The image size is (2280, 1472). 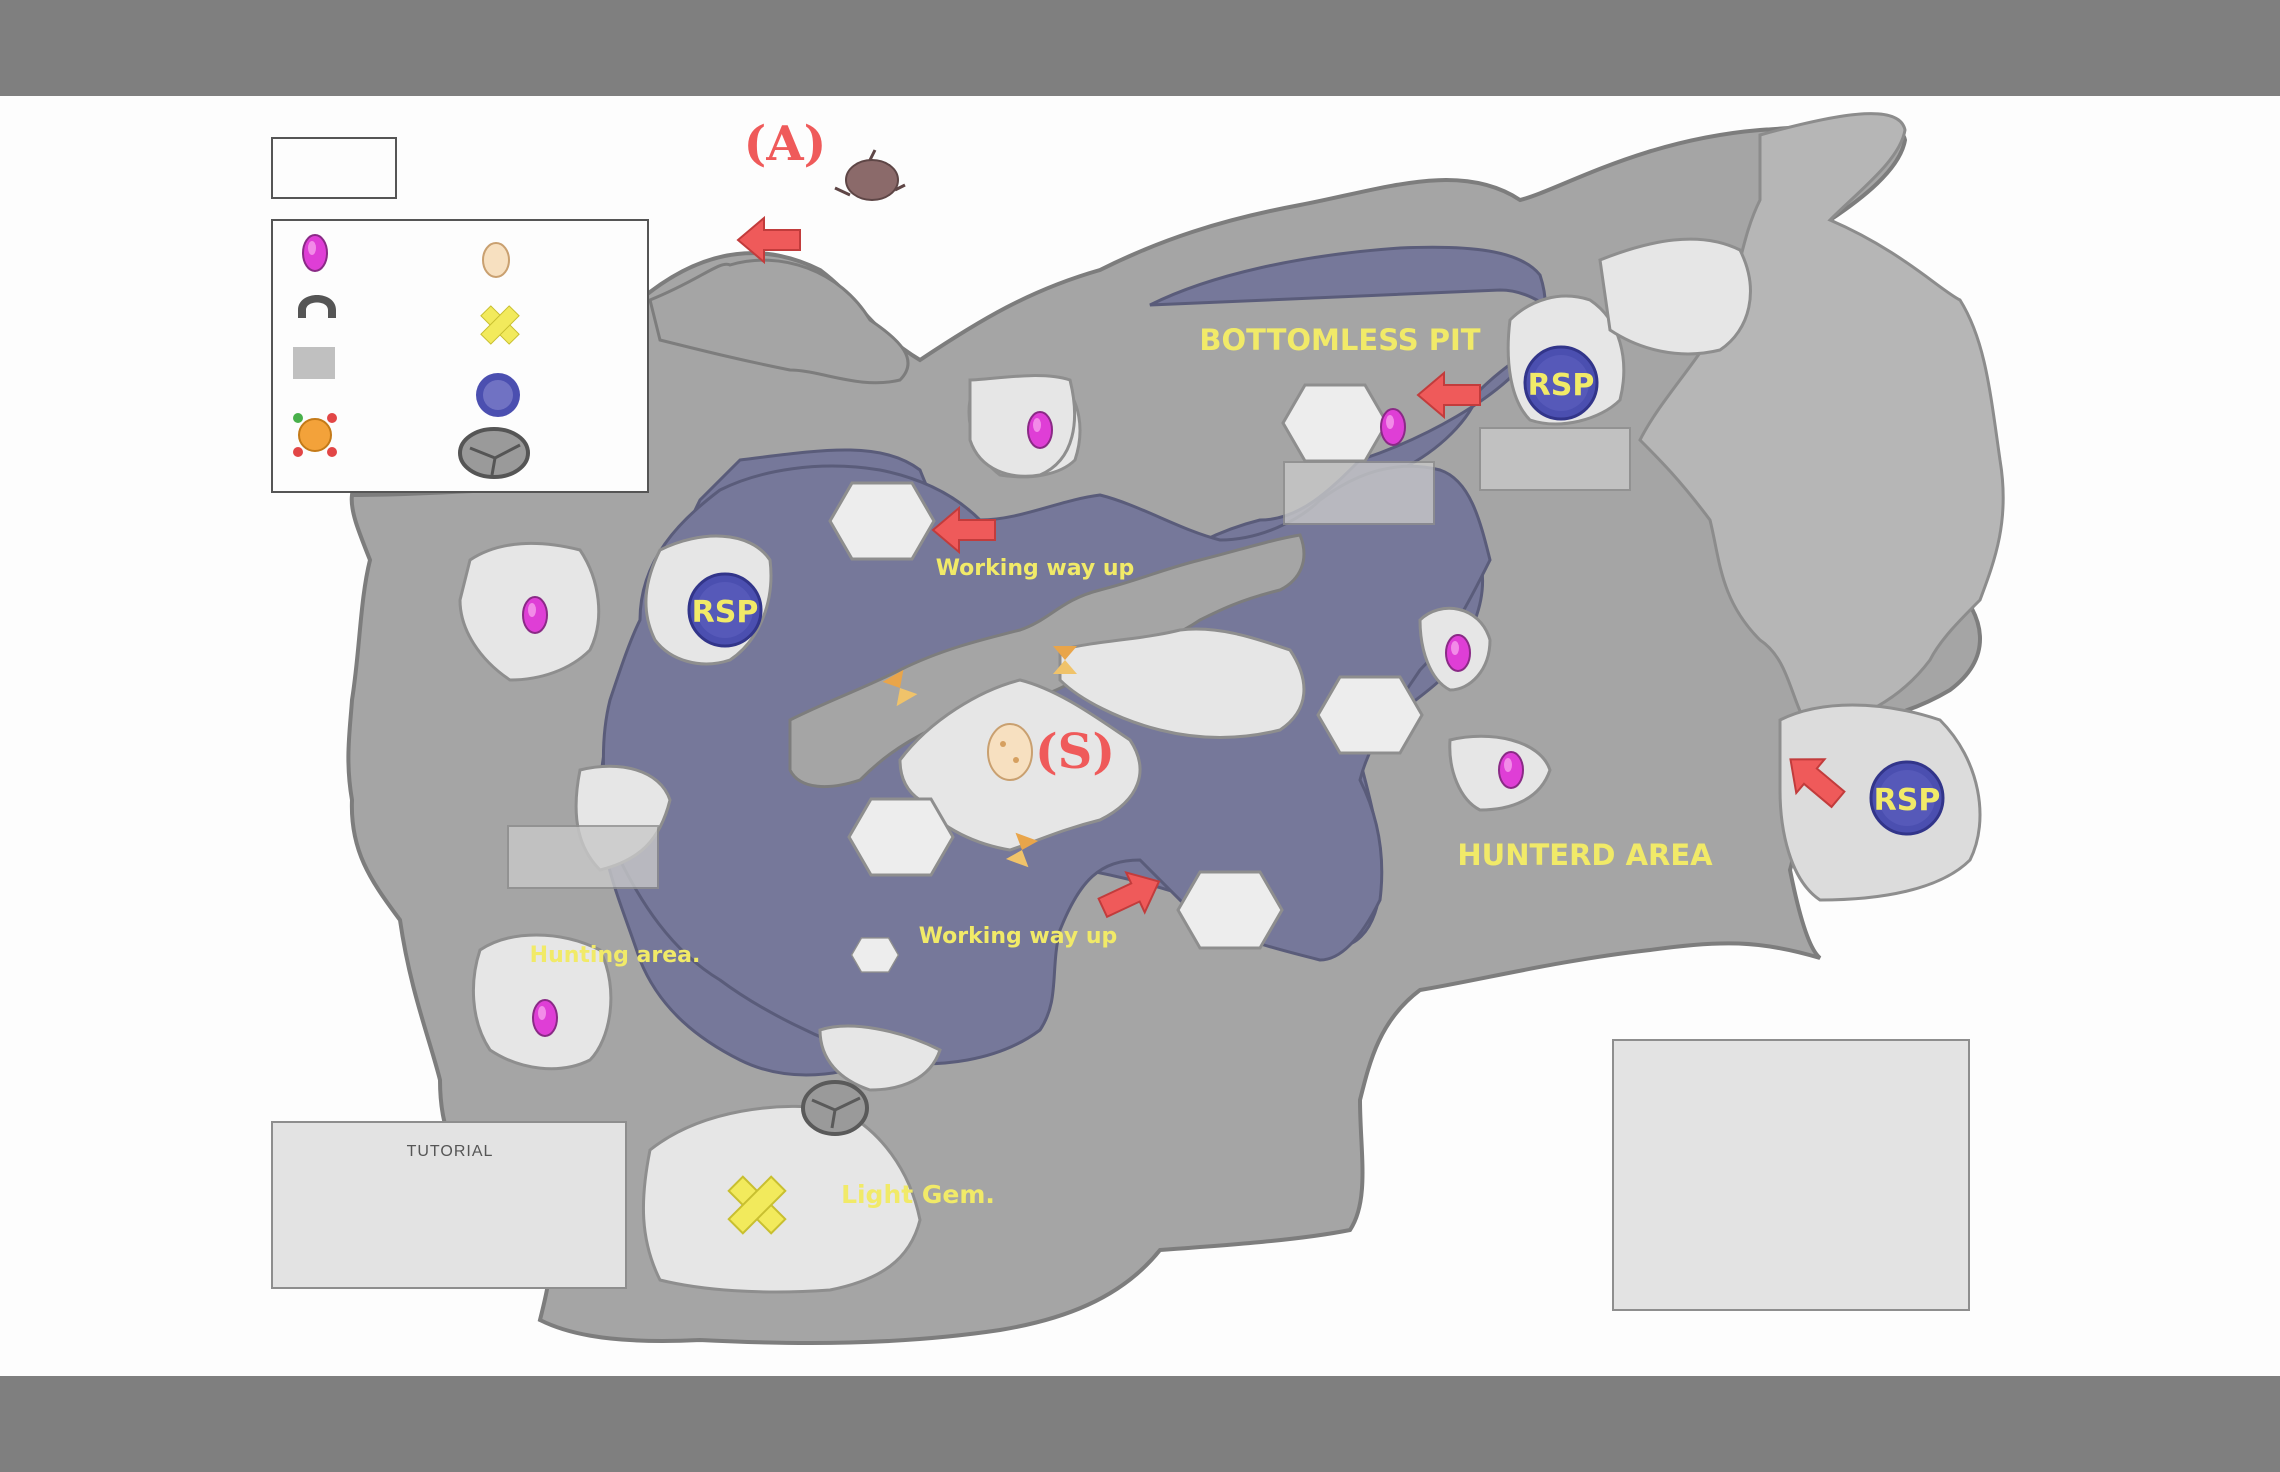 I want to click on light-gem-ledge, so click(x=880, y=1058).